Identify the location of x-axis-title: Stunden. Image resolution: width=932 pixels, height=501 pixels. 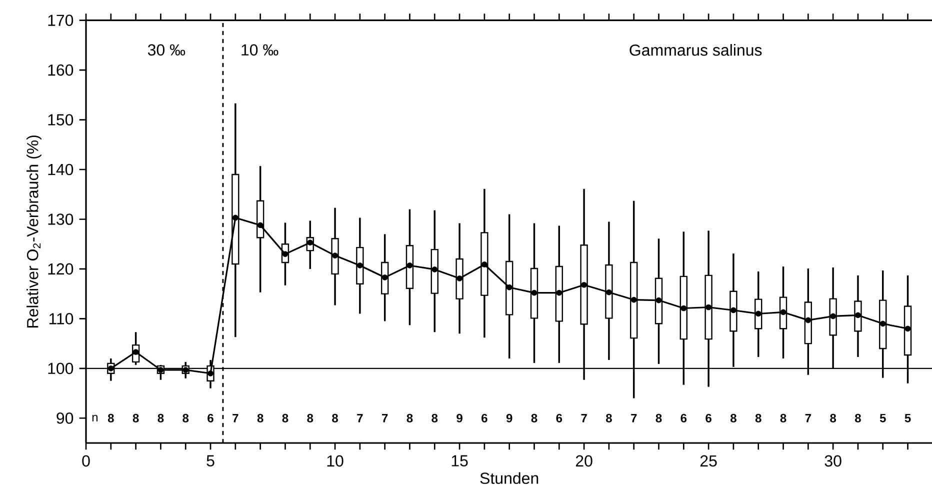
(509, 478).